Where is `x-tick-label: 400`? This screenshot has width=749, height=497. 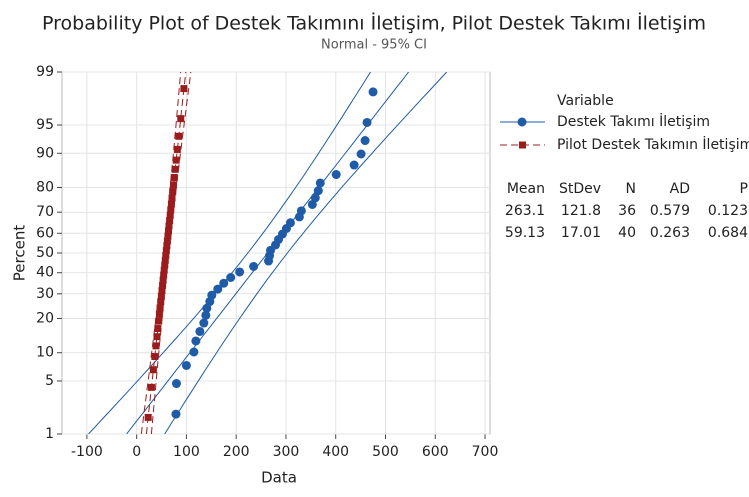 x-tick-label: 400 is located at coordinates (335, 452).